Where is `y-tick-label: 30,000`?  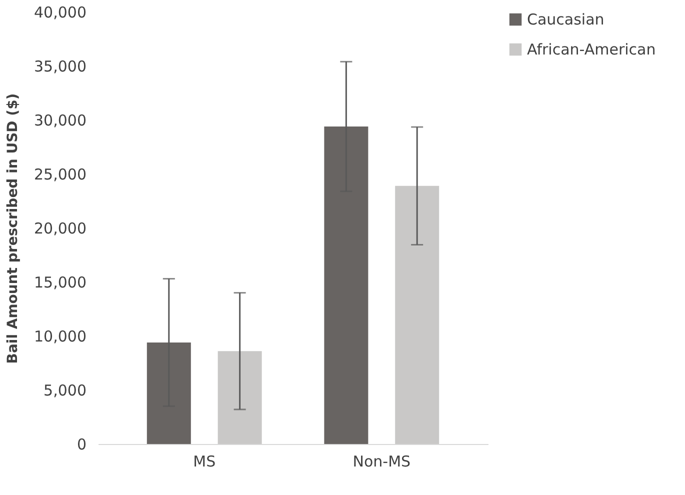
y-tick-label: 30,000 is located at coordinates (60, 121).